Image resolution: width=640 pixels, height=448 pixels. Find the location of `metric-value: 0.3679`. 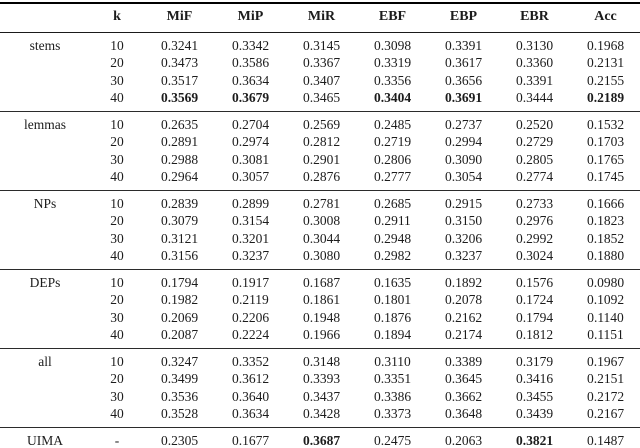

metric-value: 0.3679 is located at coordinates (250, 98).